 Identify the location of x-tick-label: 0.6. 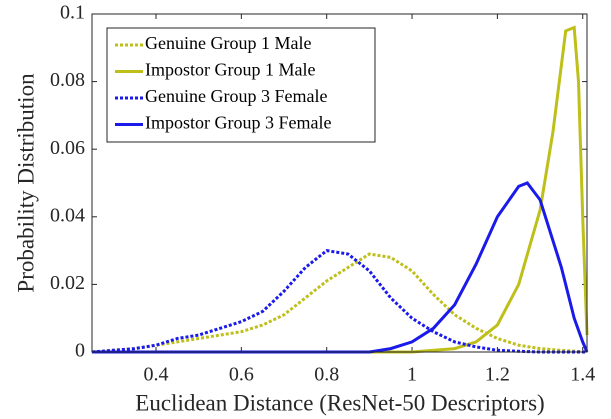
(241, 375).